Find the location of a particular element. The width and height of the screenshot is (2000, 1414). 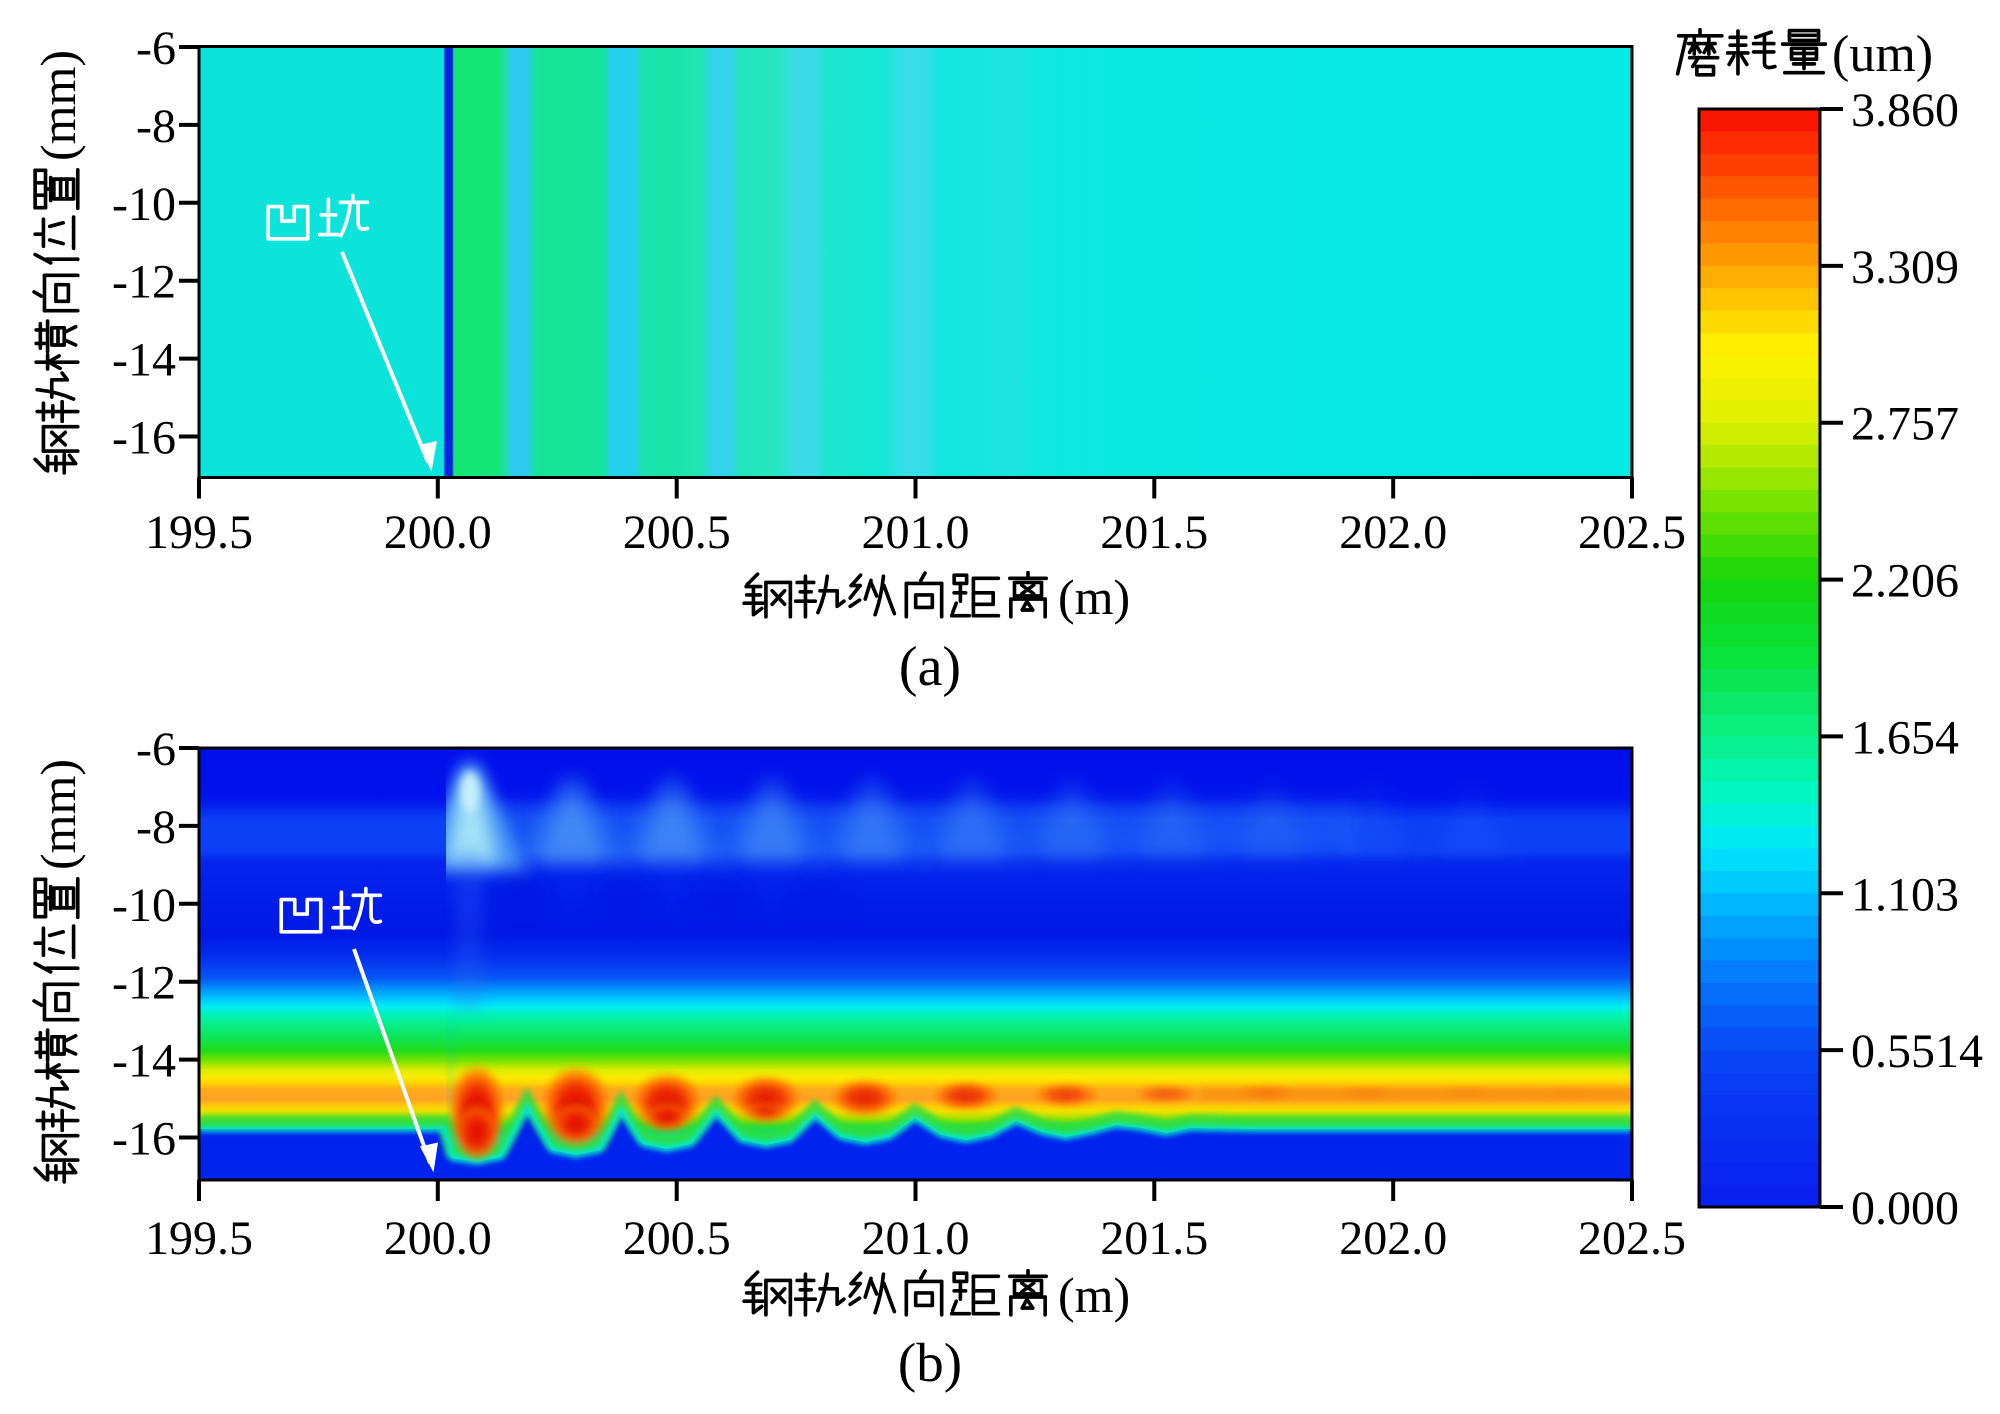

svg-text: (b) is located at coordinates (930, 1362).